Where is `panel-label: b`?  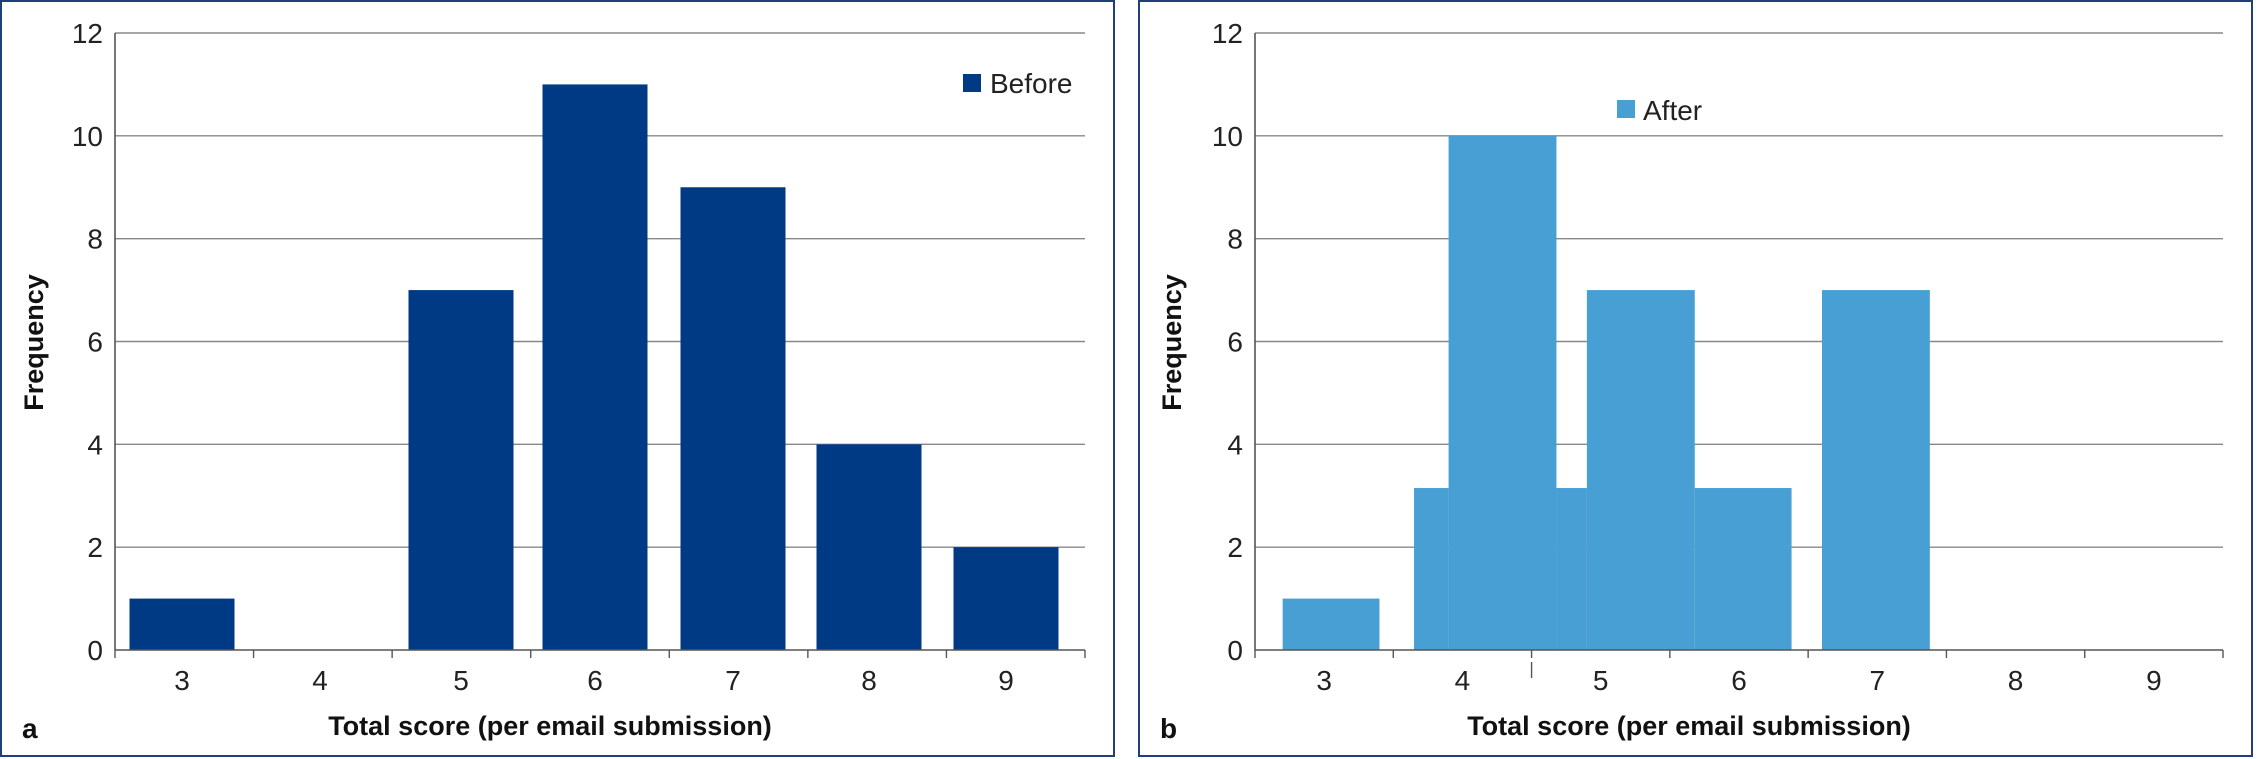
panel-label: b is located at coordinates (1168, 728).